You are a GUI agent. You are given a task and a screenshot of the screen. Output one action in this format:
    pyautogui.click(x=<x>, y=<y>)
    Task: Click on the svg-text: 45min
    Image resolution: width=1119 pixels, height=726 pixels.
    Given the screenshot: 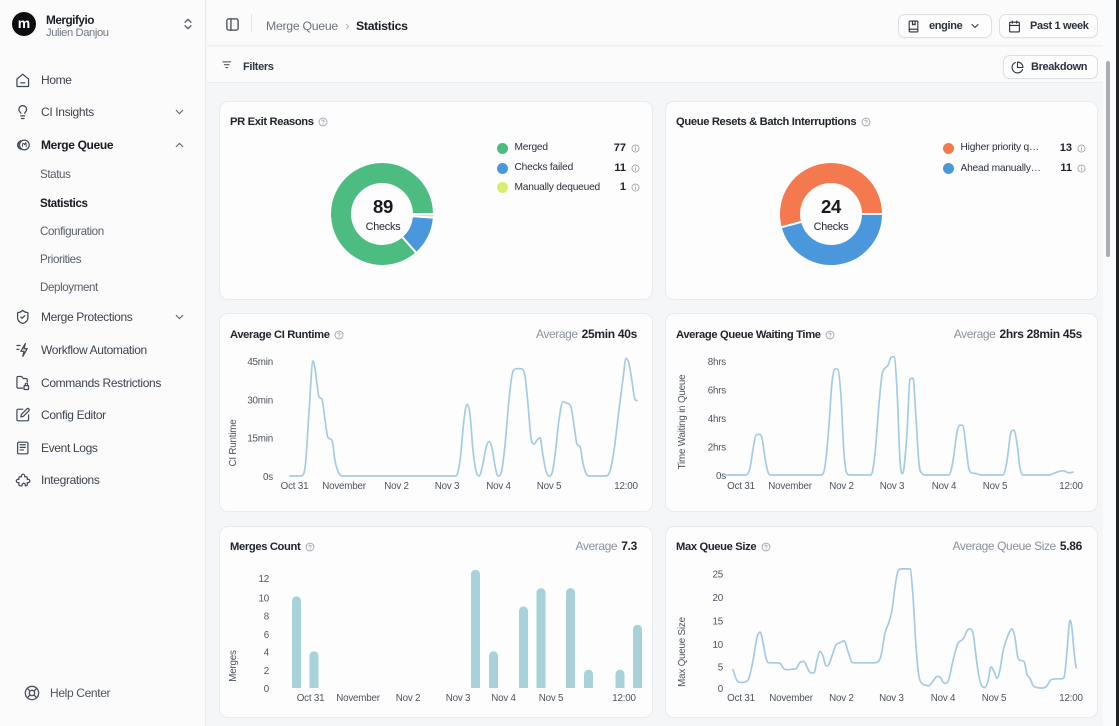 What is the action you would take?
    pyautogui.click(x=260, y=362)
    